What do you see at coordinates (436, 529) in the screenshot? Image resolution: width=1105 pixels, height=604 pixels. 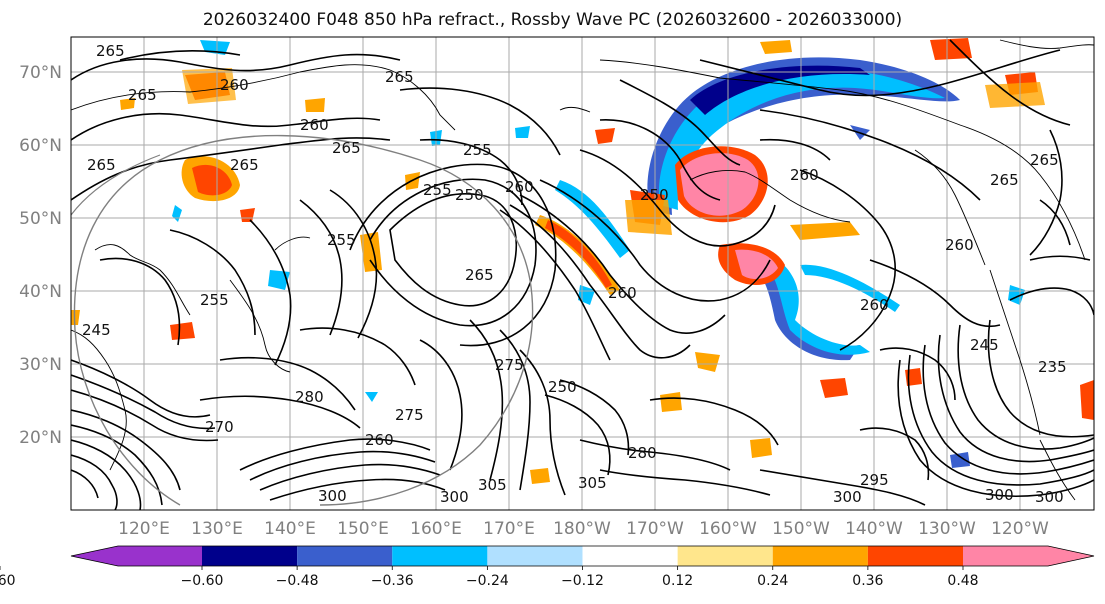 I see `lon-label: 160°E` at bounding box center [436, 529].